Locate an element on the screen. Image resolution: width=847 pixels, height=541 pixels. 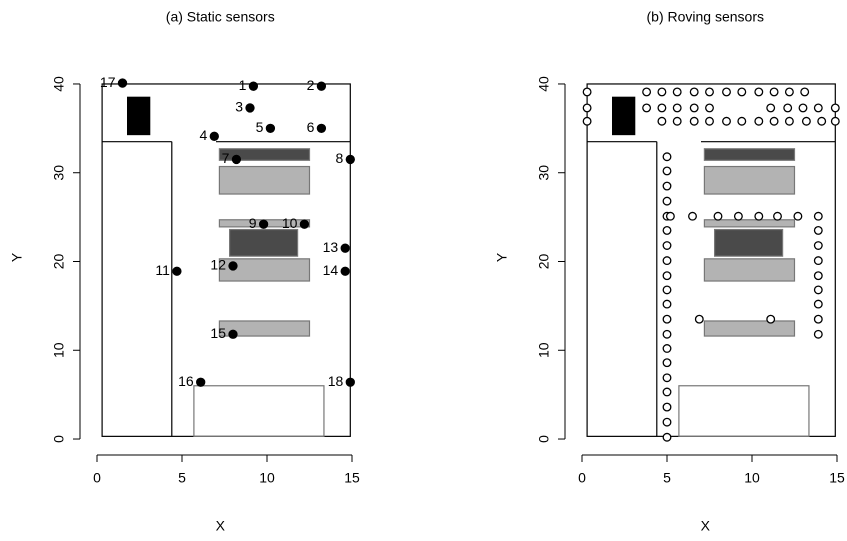
sensor-label: 6 is located at coordinates (311, 127).